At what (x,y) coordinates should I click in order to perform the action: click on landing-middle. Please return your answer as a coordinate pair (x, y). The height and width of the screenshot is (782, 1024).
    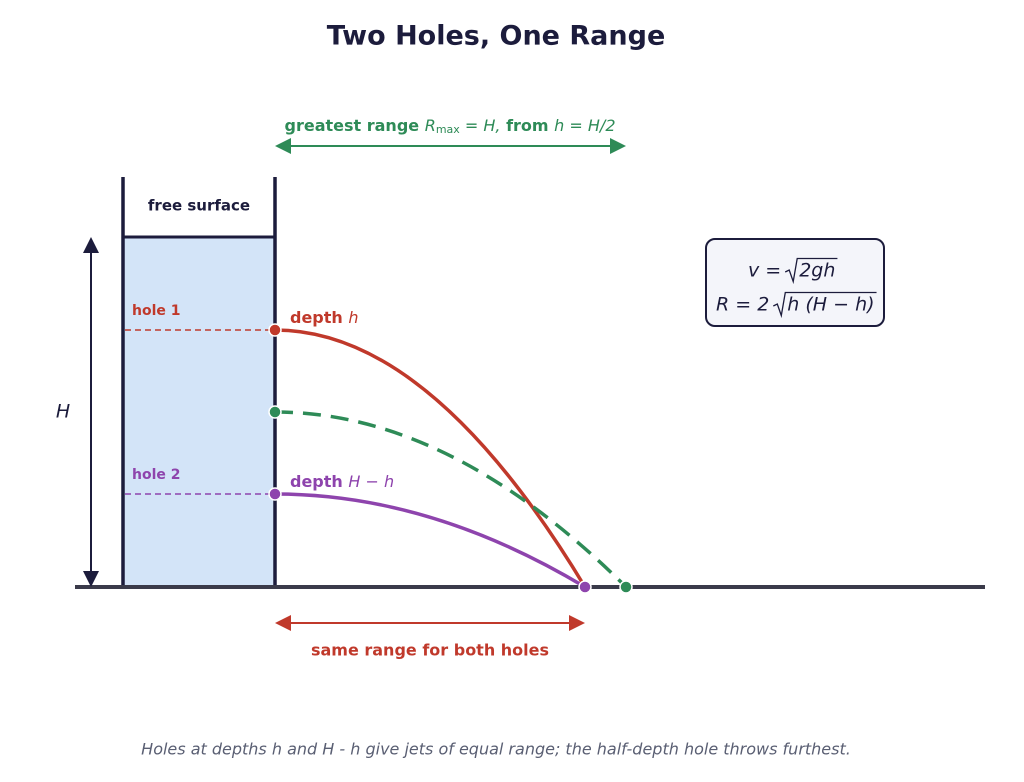
    Looking at the image, I should click on (626, 587).